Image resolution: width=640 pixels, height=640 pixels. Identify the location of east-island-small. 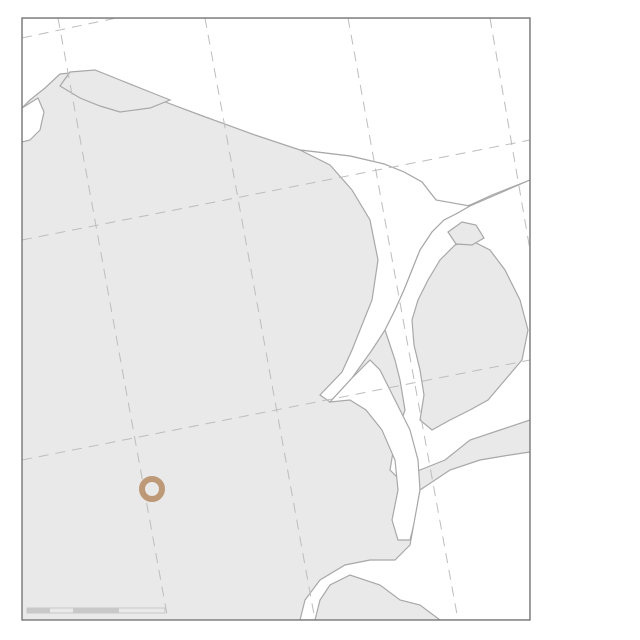
(466, 233).